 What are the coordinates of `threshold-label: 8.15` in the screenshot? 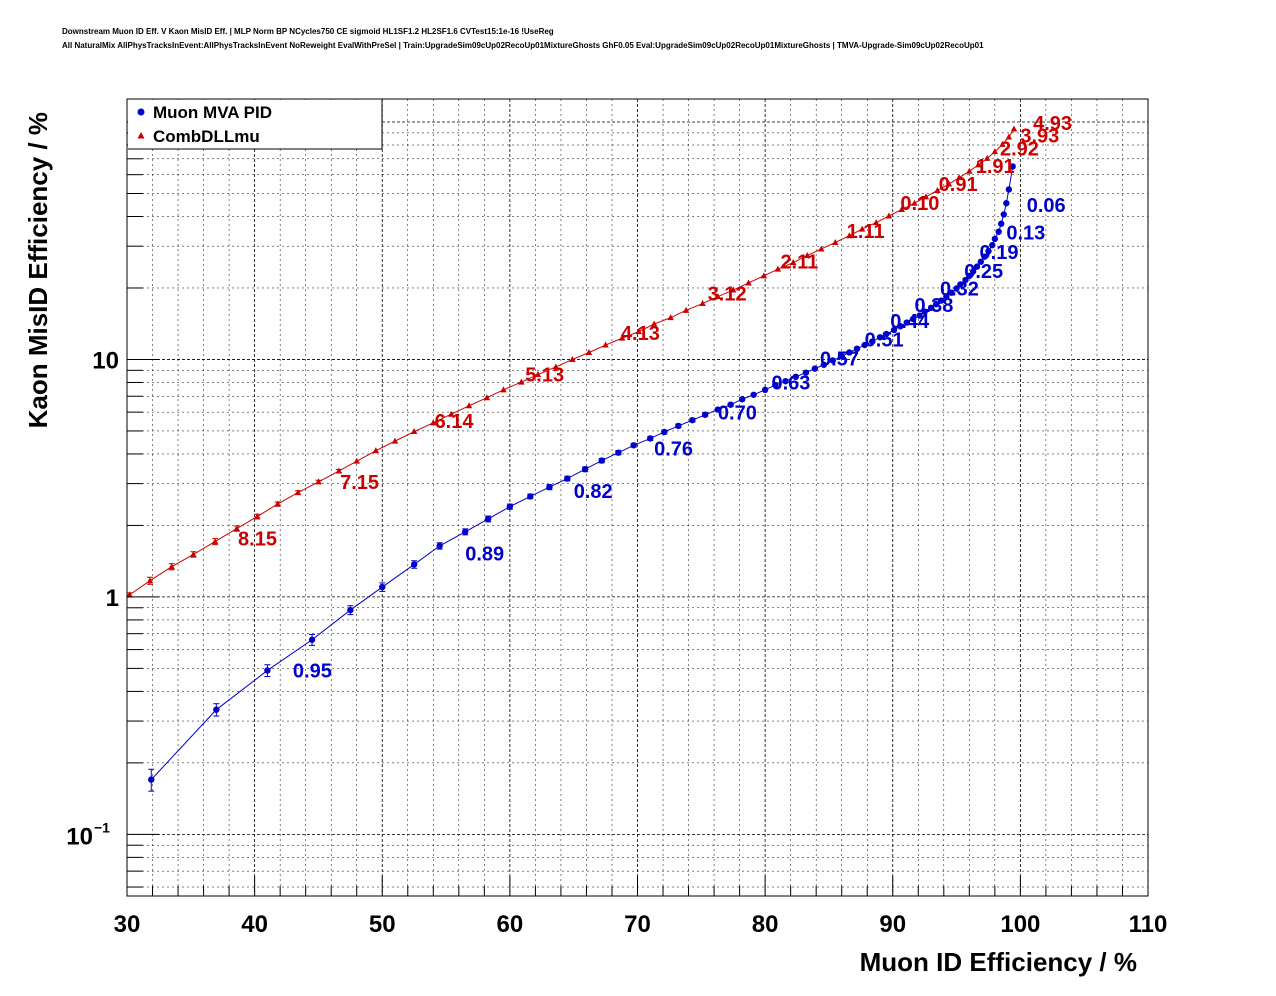 It's located at (257, 539).